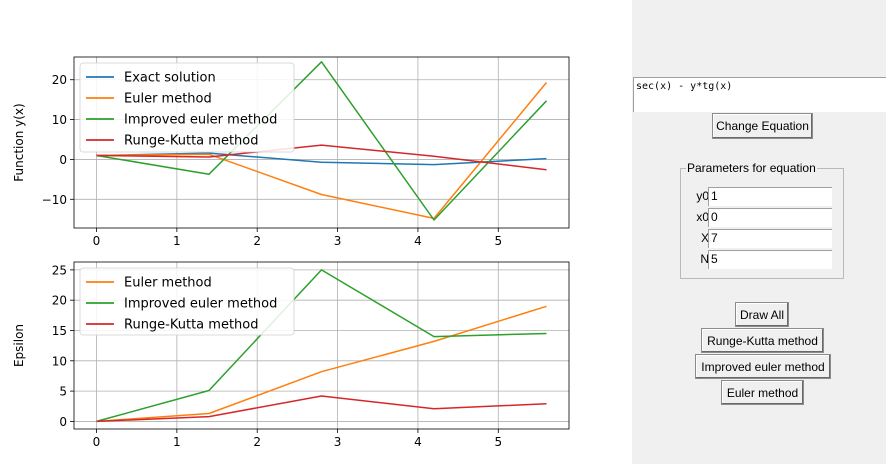  What do you see at coordinates (19, 142) in the screenshot?
I see `top-y-axis-label: Function y(x)` at bounding box center [19, 142].